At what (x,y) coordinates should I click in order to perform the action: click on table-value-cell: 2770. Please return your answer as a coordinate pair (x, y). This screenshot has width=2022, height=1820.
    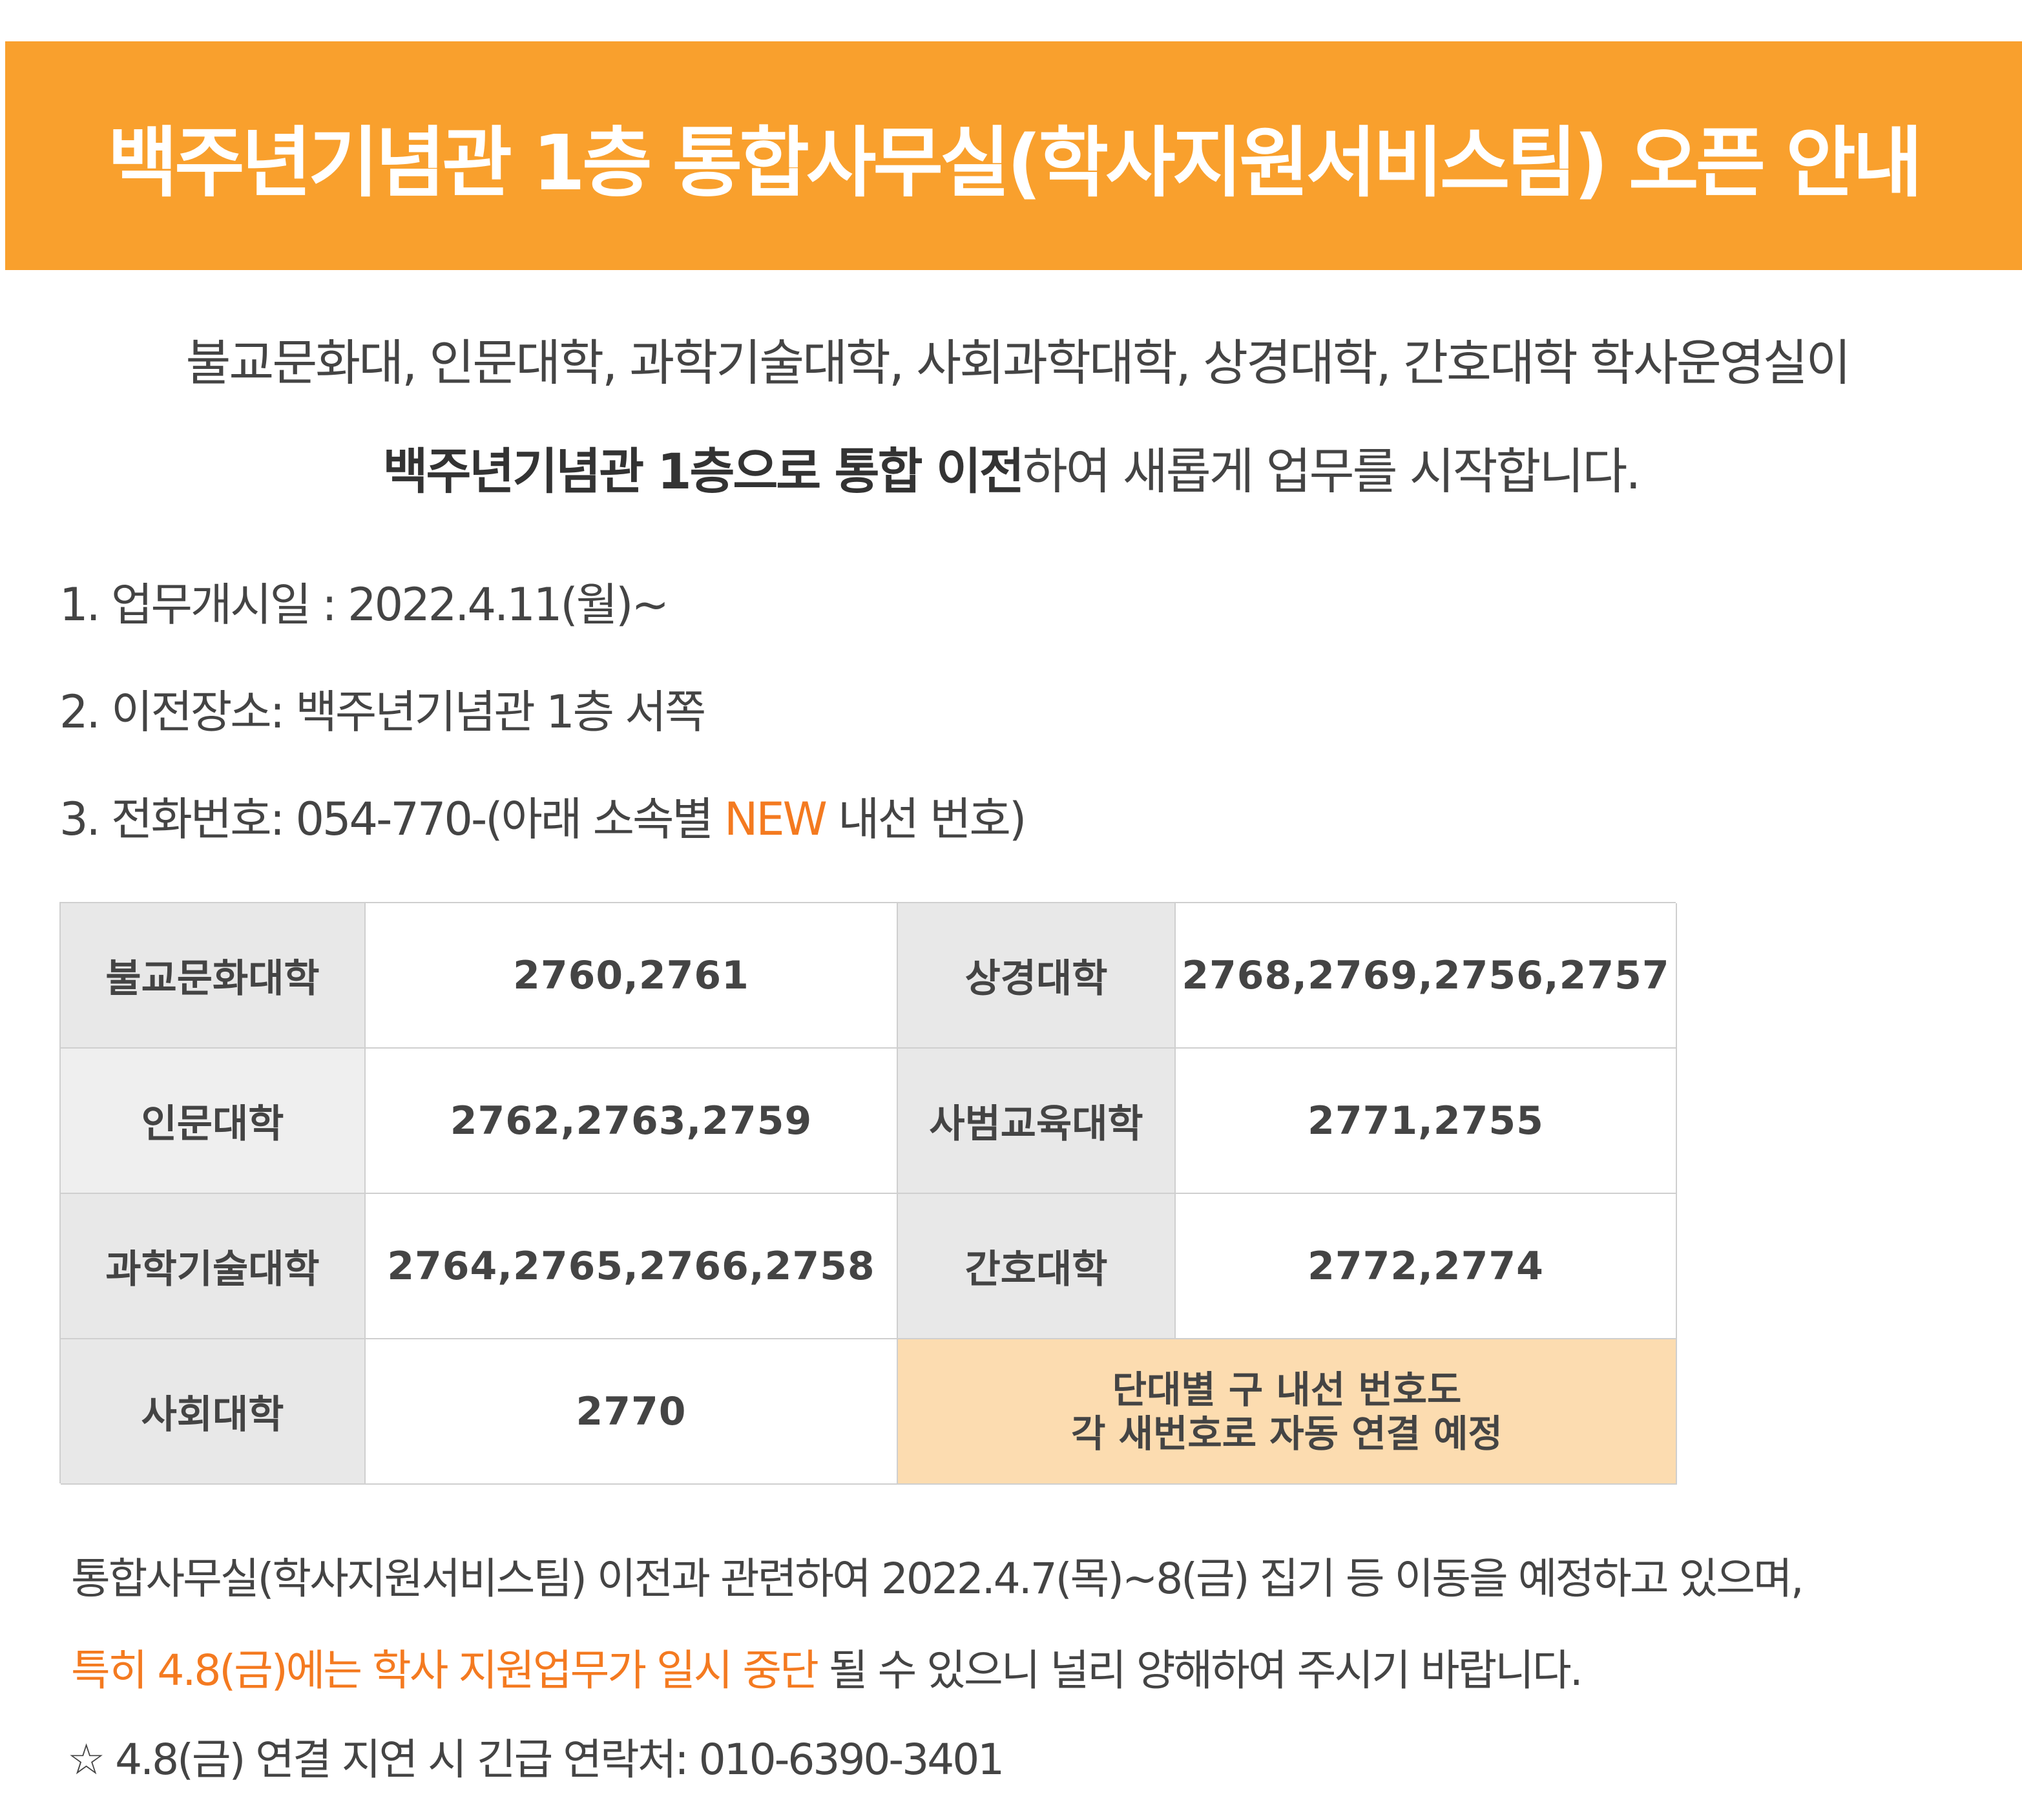
    Looking at the image, I should click on (632, 1412).